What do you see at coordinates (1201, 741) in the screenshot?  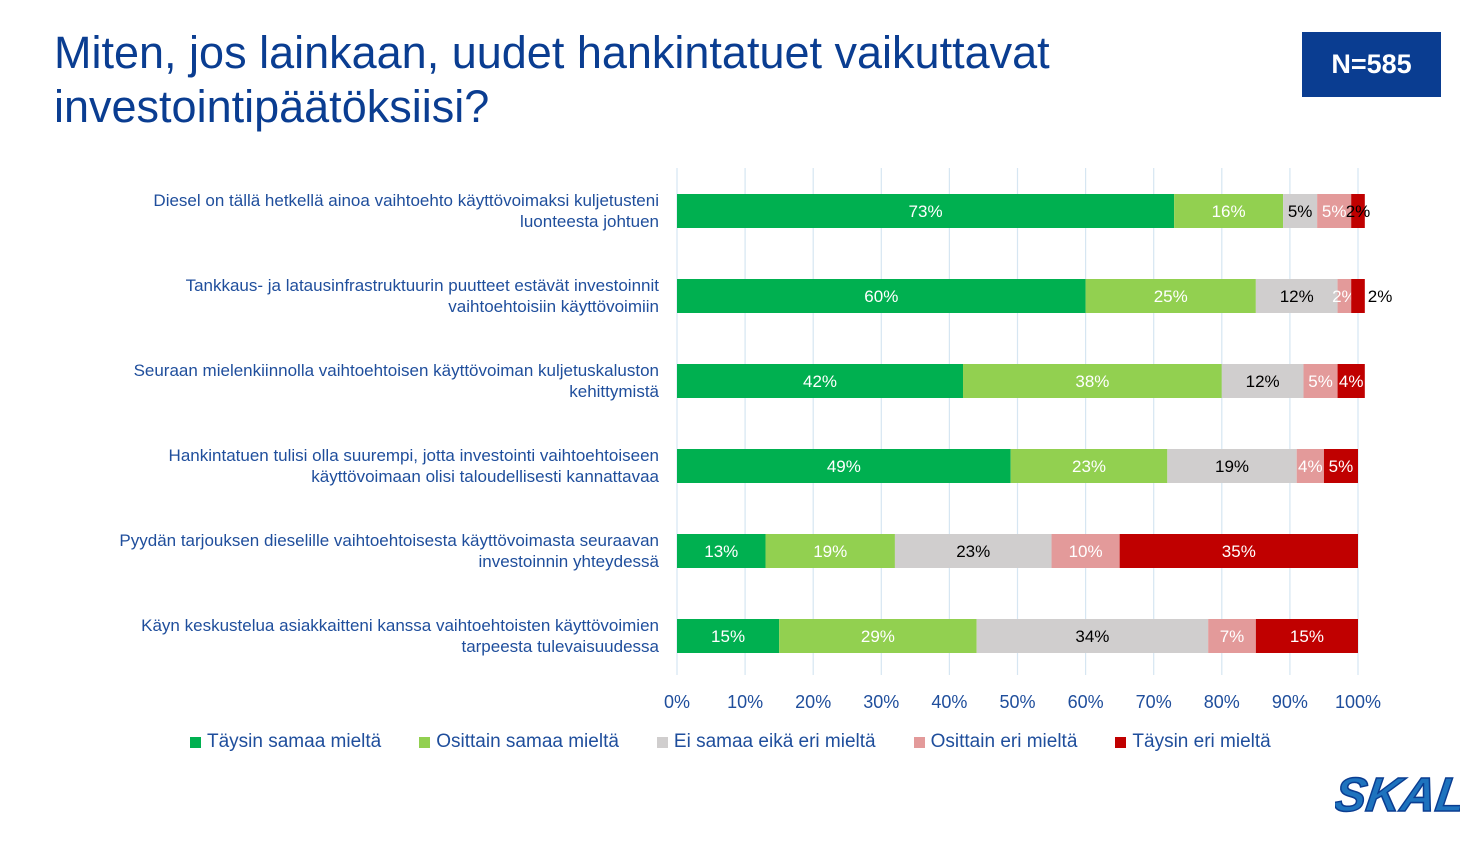 I see `legend-label: Täysin eri mieltä` at bounding box center [1201, 741].